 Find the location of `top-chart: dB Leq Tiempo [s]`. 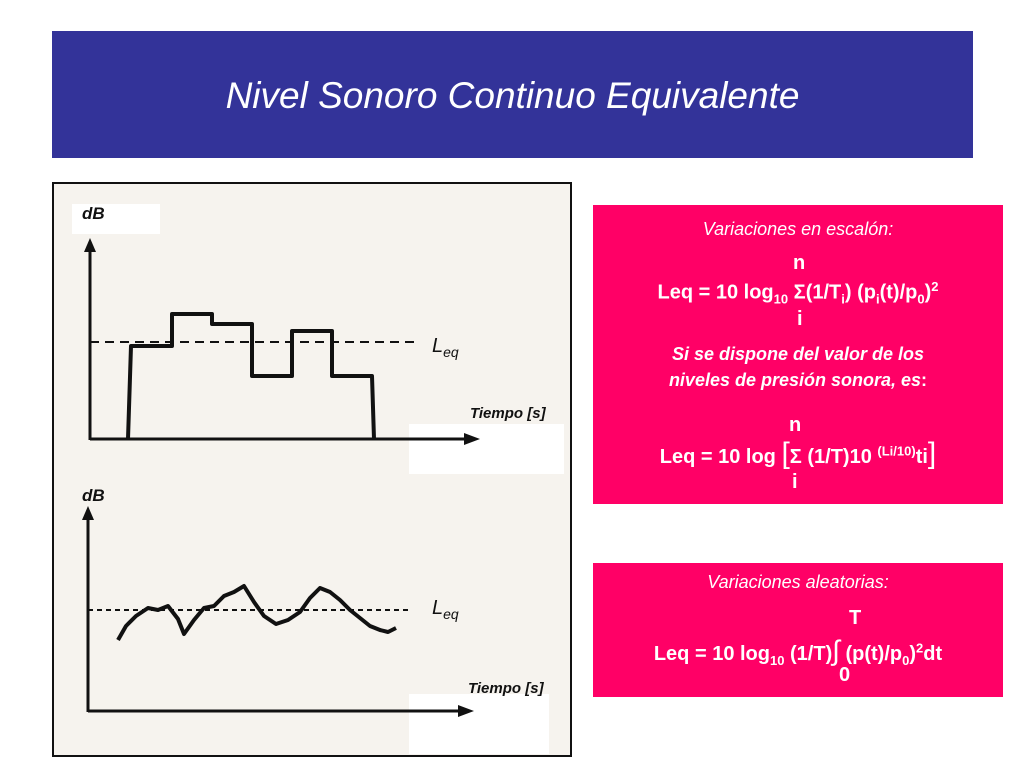

top-chart: dB Leq Tiempo [s] is located at coordinates (314, 324).